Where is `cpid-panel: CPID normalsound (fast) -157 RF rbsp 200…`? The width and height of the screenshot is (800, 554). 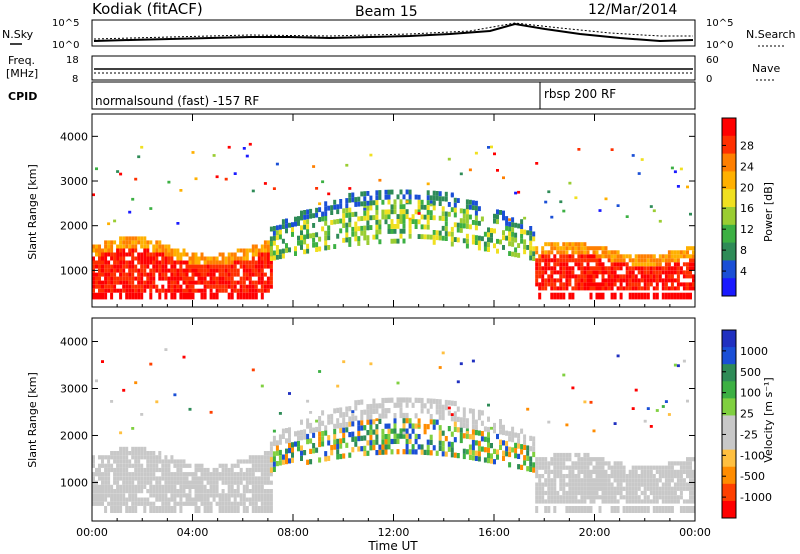 cpid-panel: CPID normalsound (fast) -157 RF rbsp 200… is located at coordinates (352, 95).